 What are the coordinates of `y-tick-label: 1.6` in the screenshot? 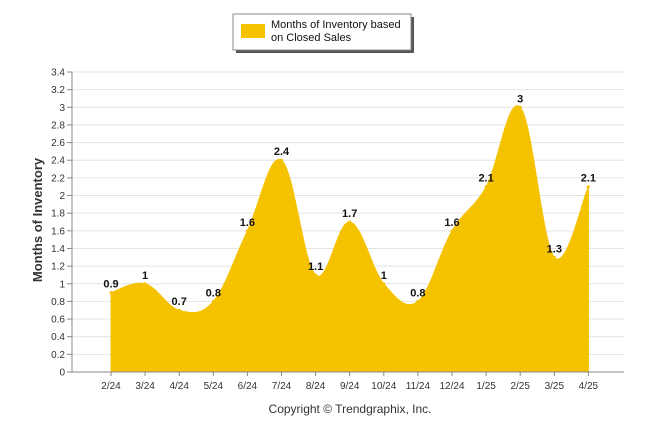 It's located at (58, 231).